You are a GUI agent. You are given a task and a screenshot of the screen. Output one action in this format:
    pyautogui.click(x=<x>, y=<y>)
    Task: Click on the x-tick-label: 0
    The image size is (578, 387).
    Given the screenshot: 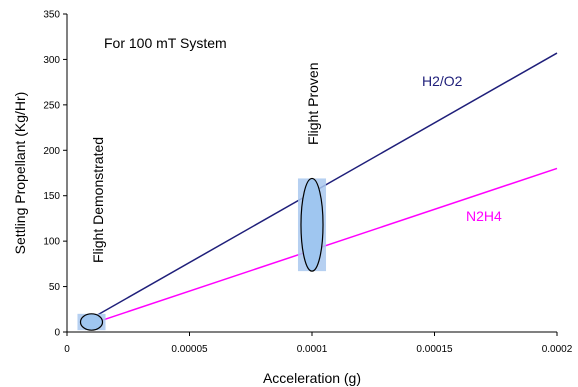 What is the action you would take?
    pyautogui.click(x=67, y=349)
    